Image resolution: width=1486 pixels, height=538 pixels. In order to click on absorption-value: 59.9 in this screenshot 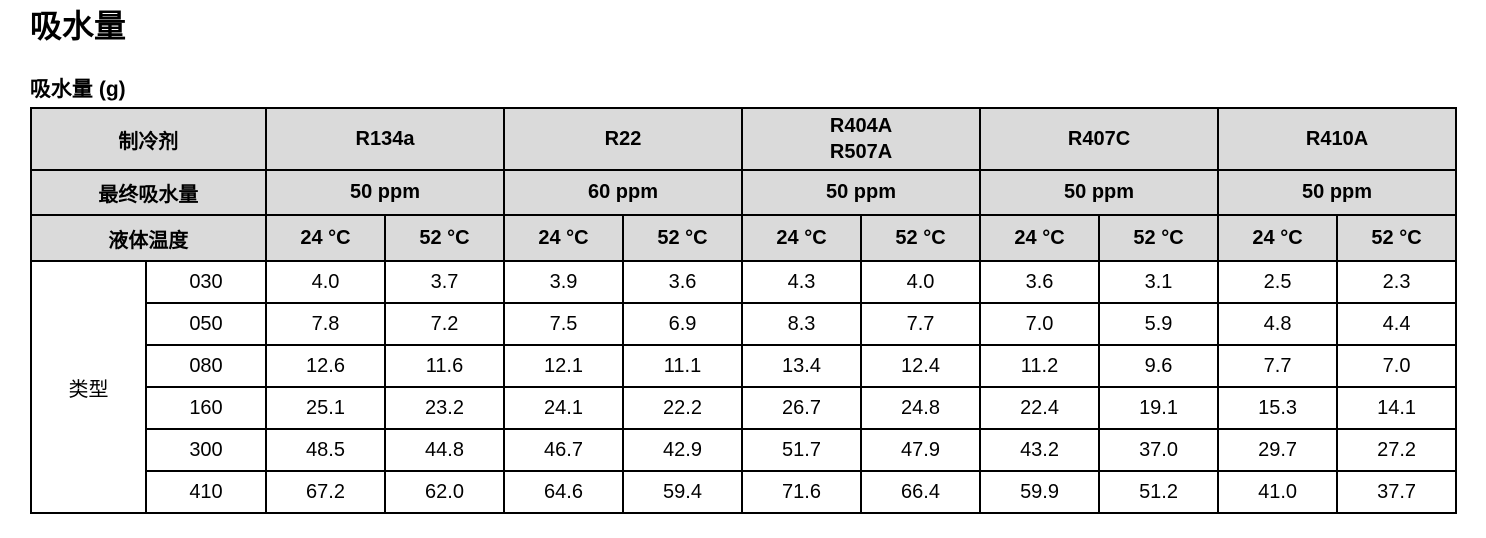, I will do `click(1040, 492)`.